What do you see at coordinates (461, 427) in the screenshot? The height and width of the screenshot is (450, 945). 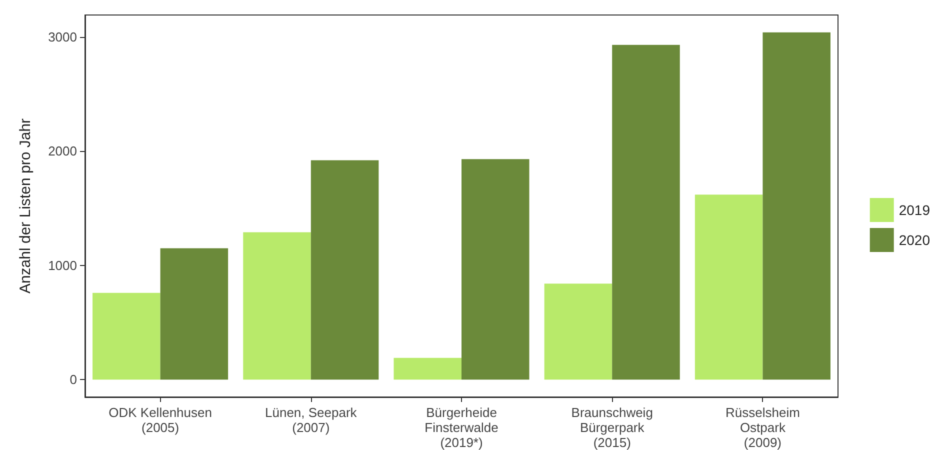 I see `x-tick-label: Bürgerheide Finsterwalde (2019*)` at bounding box center [461, 427].